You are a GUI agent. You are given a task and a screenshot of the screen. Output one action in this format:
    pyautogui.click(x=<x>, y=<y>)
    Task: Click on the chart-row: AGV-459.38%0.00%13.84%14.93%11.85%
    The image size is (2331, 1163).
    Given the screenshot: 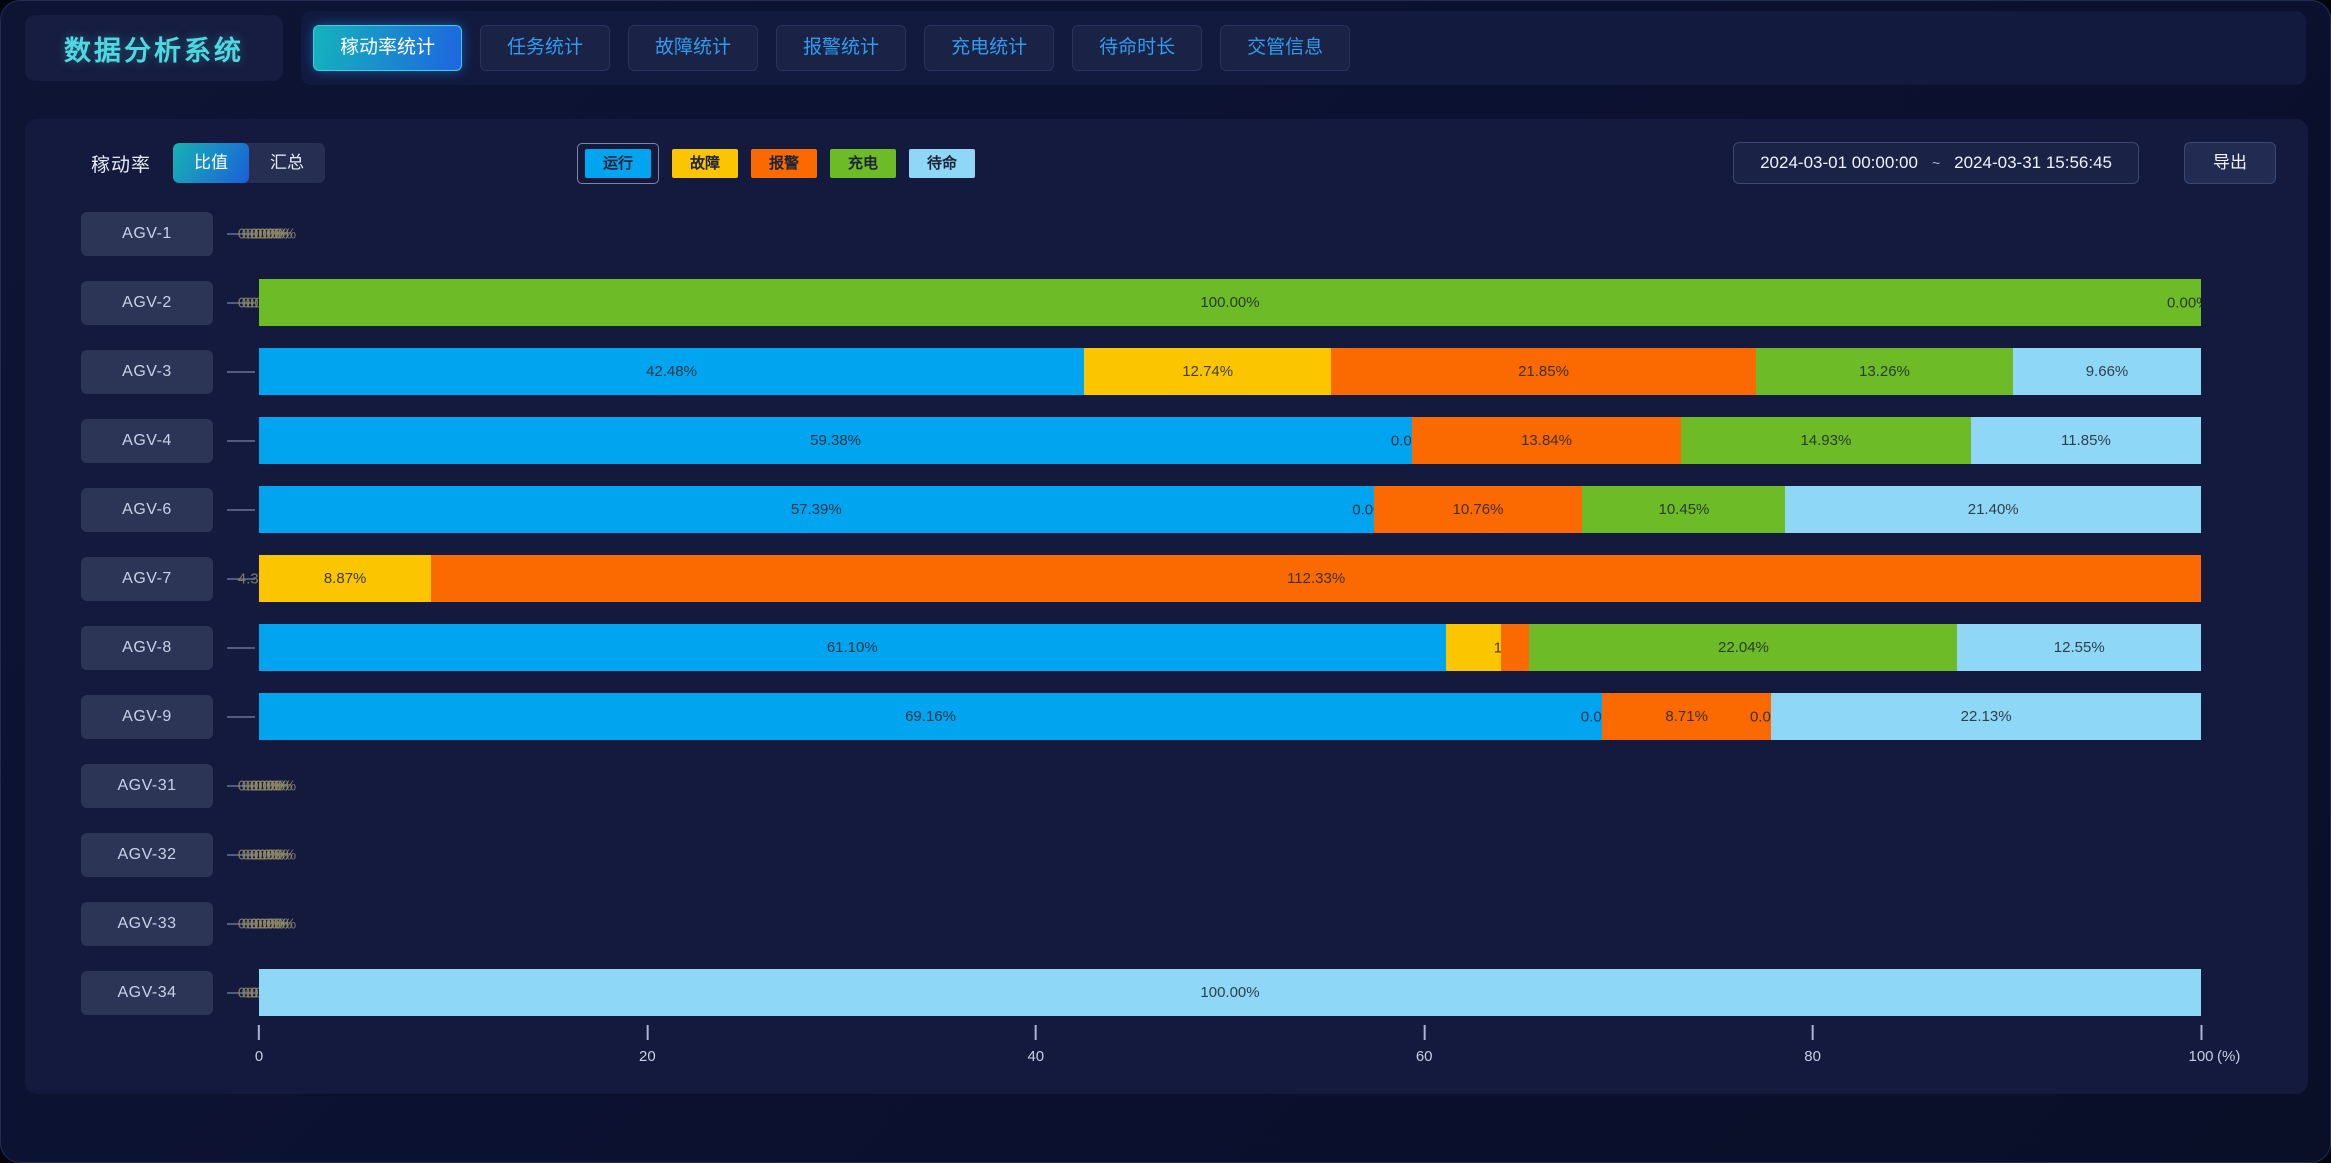 What is the action you would take?
    pyautogui.click(x=1166, y=440)
    